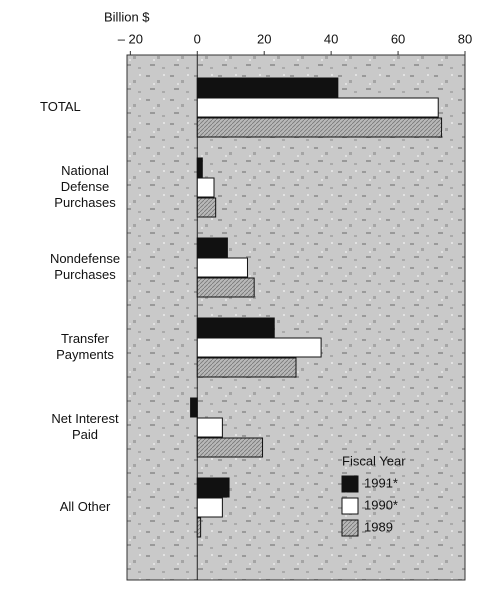  Describe the element at coordinates (85, 434) in the screenshot. I see `label-line: Paid` at that location.